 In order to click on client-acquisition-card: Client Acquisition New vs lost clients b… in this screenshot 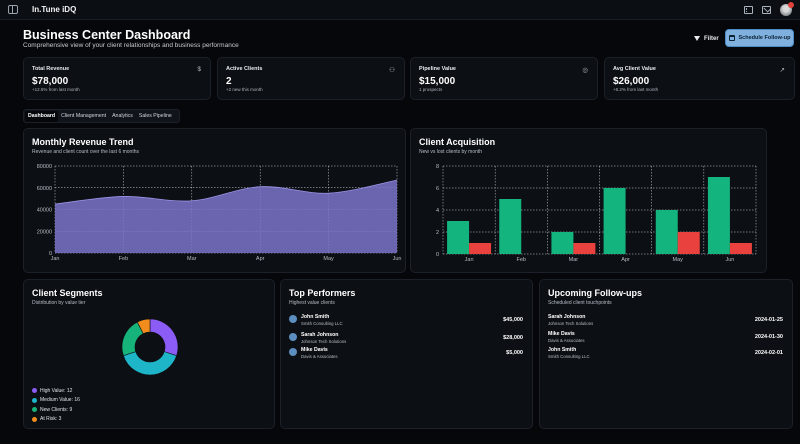, I will do `click(588, 200)`.